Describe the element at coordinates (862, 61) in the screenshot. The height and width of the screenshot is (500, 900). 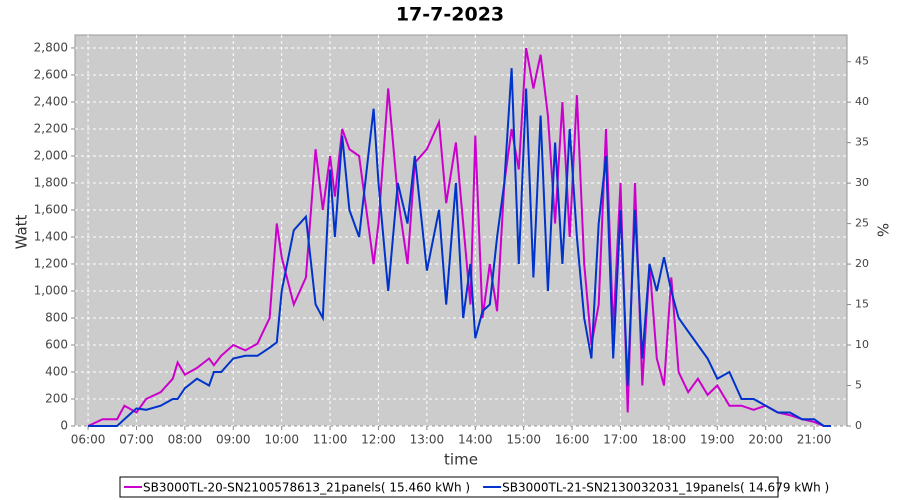
I see `y2-tick-label: 45` at that location.